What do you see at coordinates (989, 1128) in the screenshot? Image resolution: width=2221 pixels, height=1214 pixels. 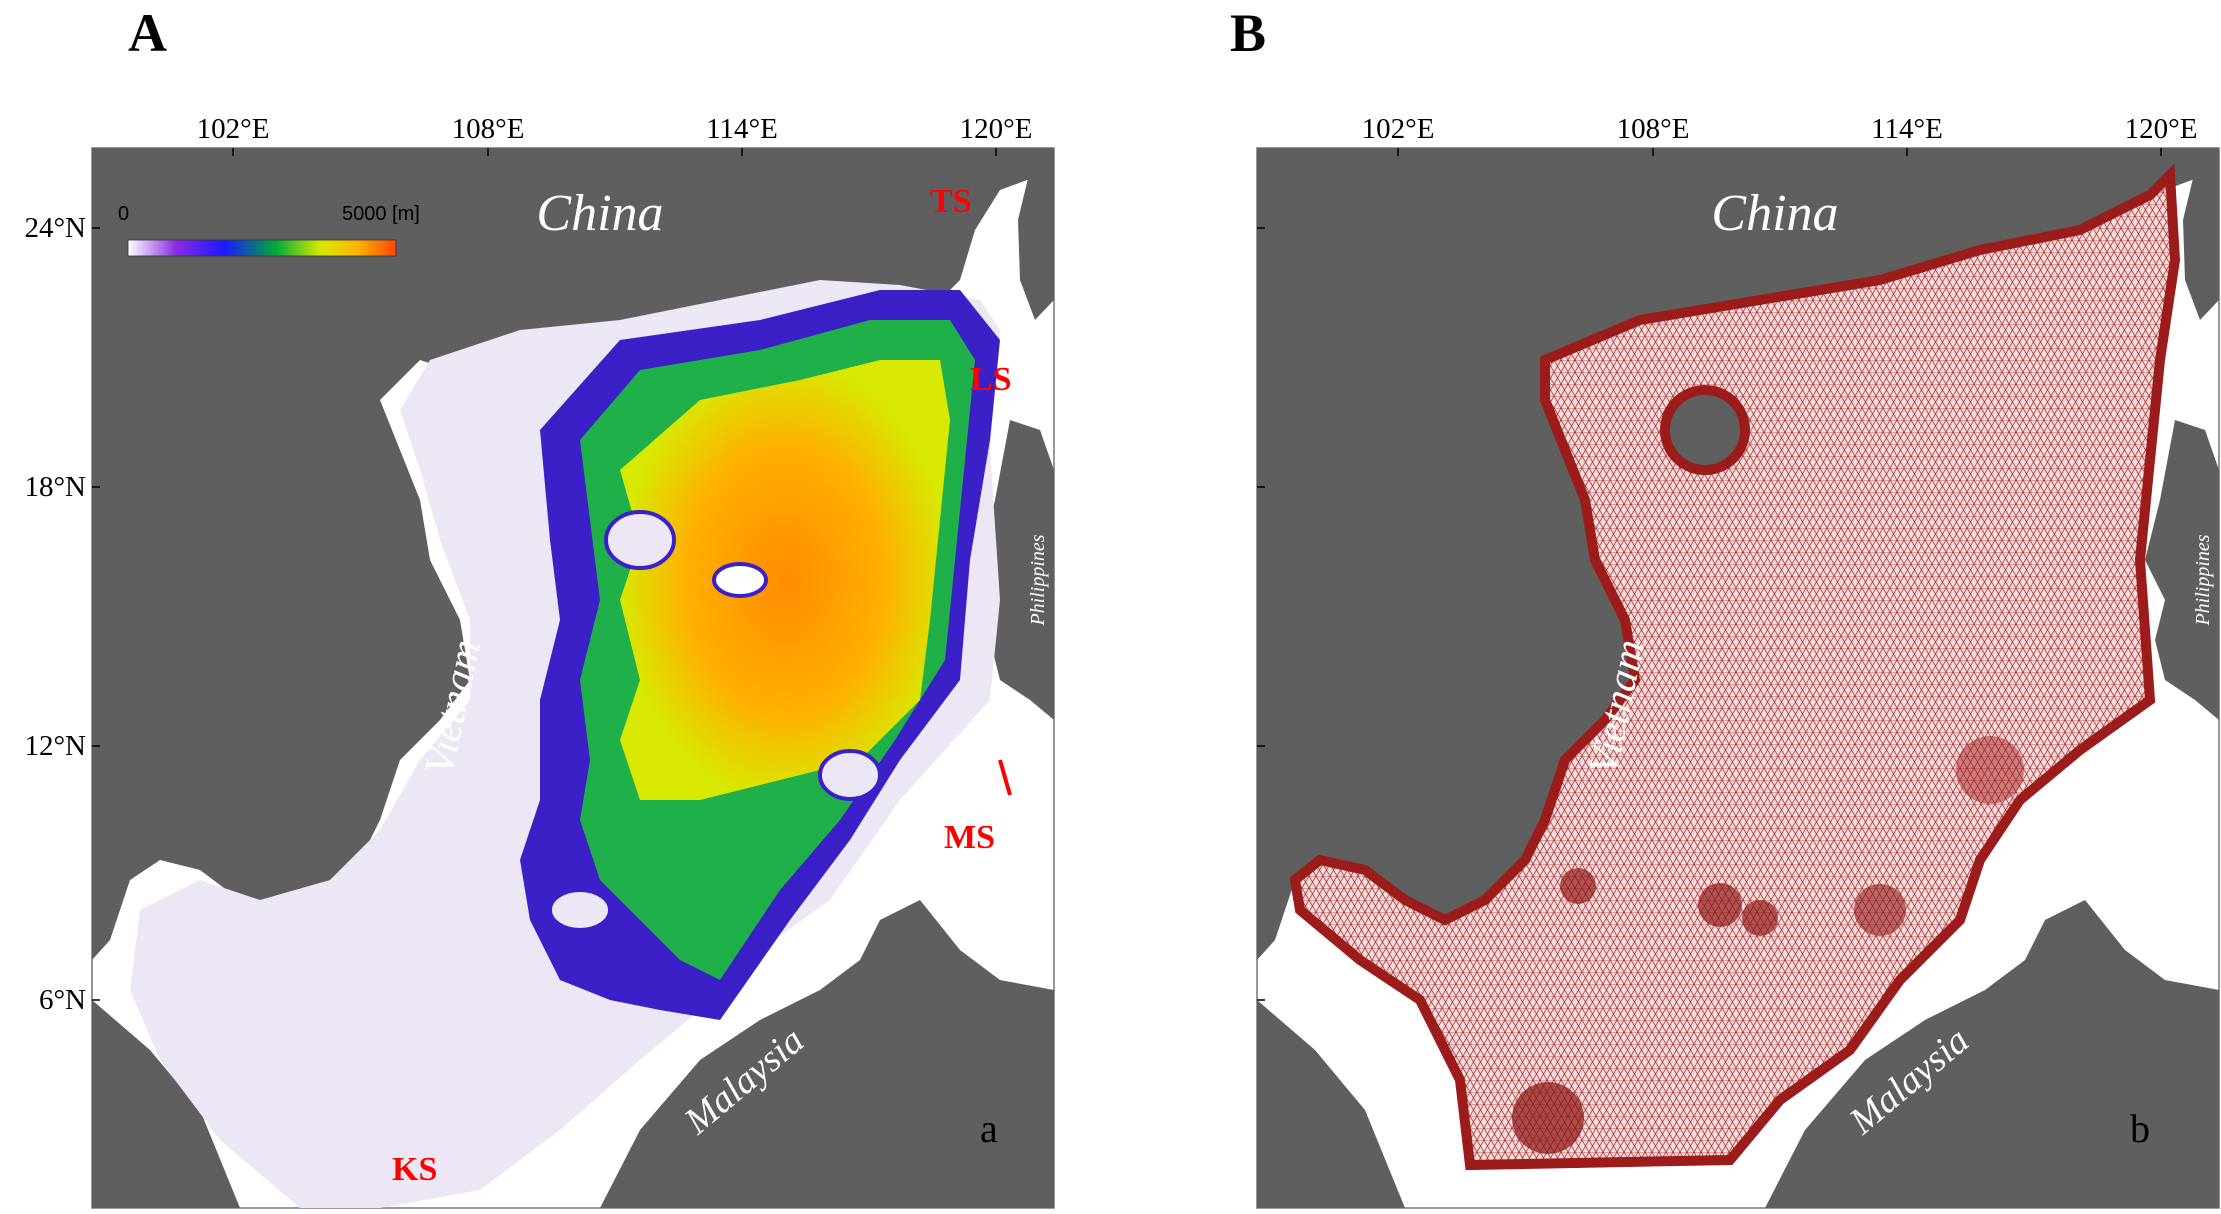 I see `subplot-letter-a: a` at bounding box center [989, 1128].